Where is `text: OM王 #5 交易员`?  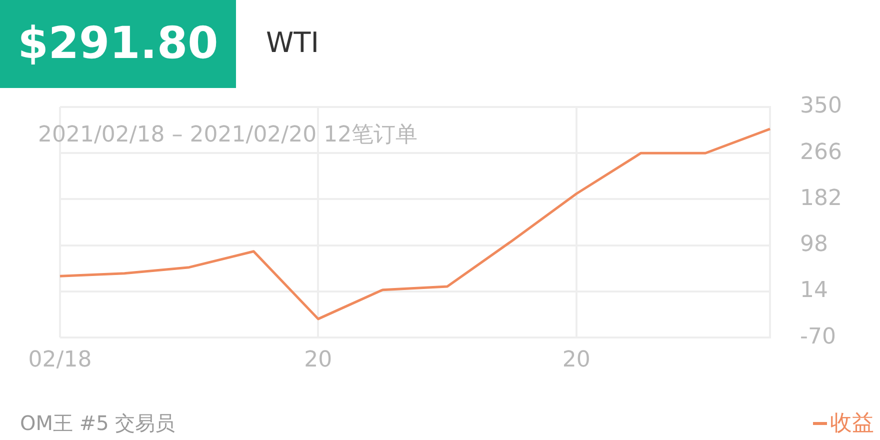 text: OM王 #5 交易员 is located at coordinates (98, 423).